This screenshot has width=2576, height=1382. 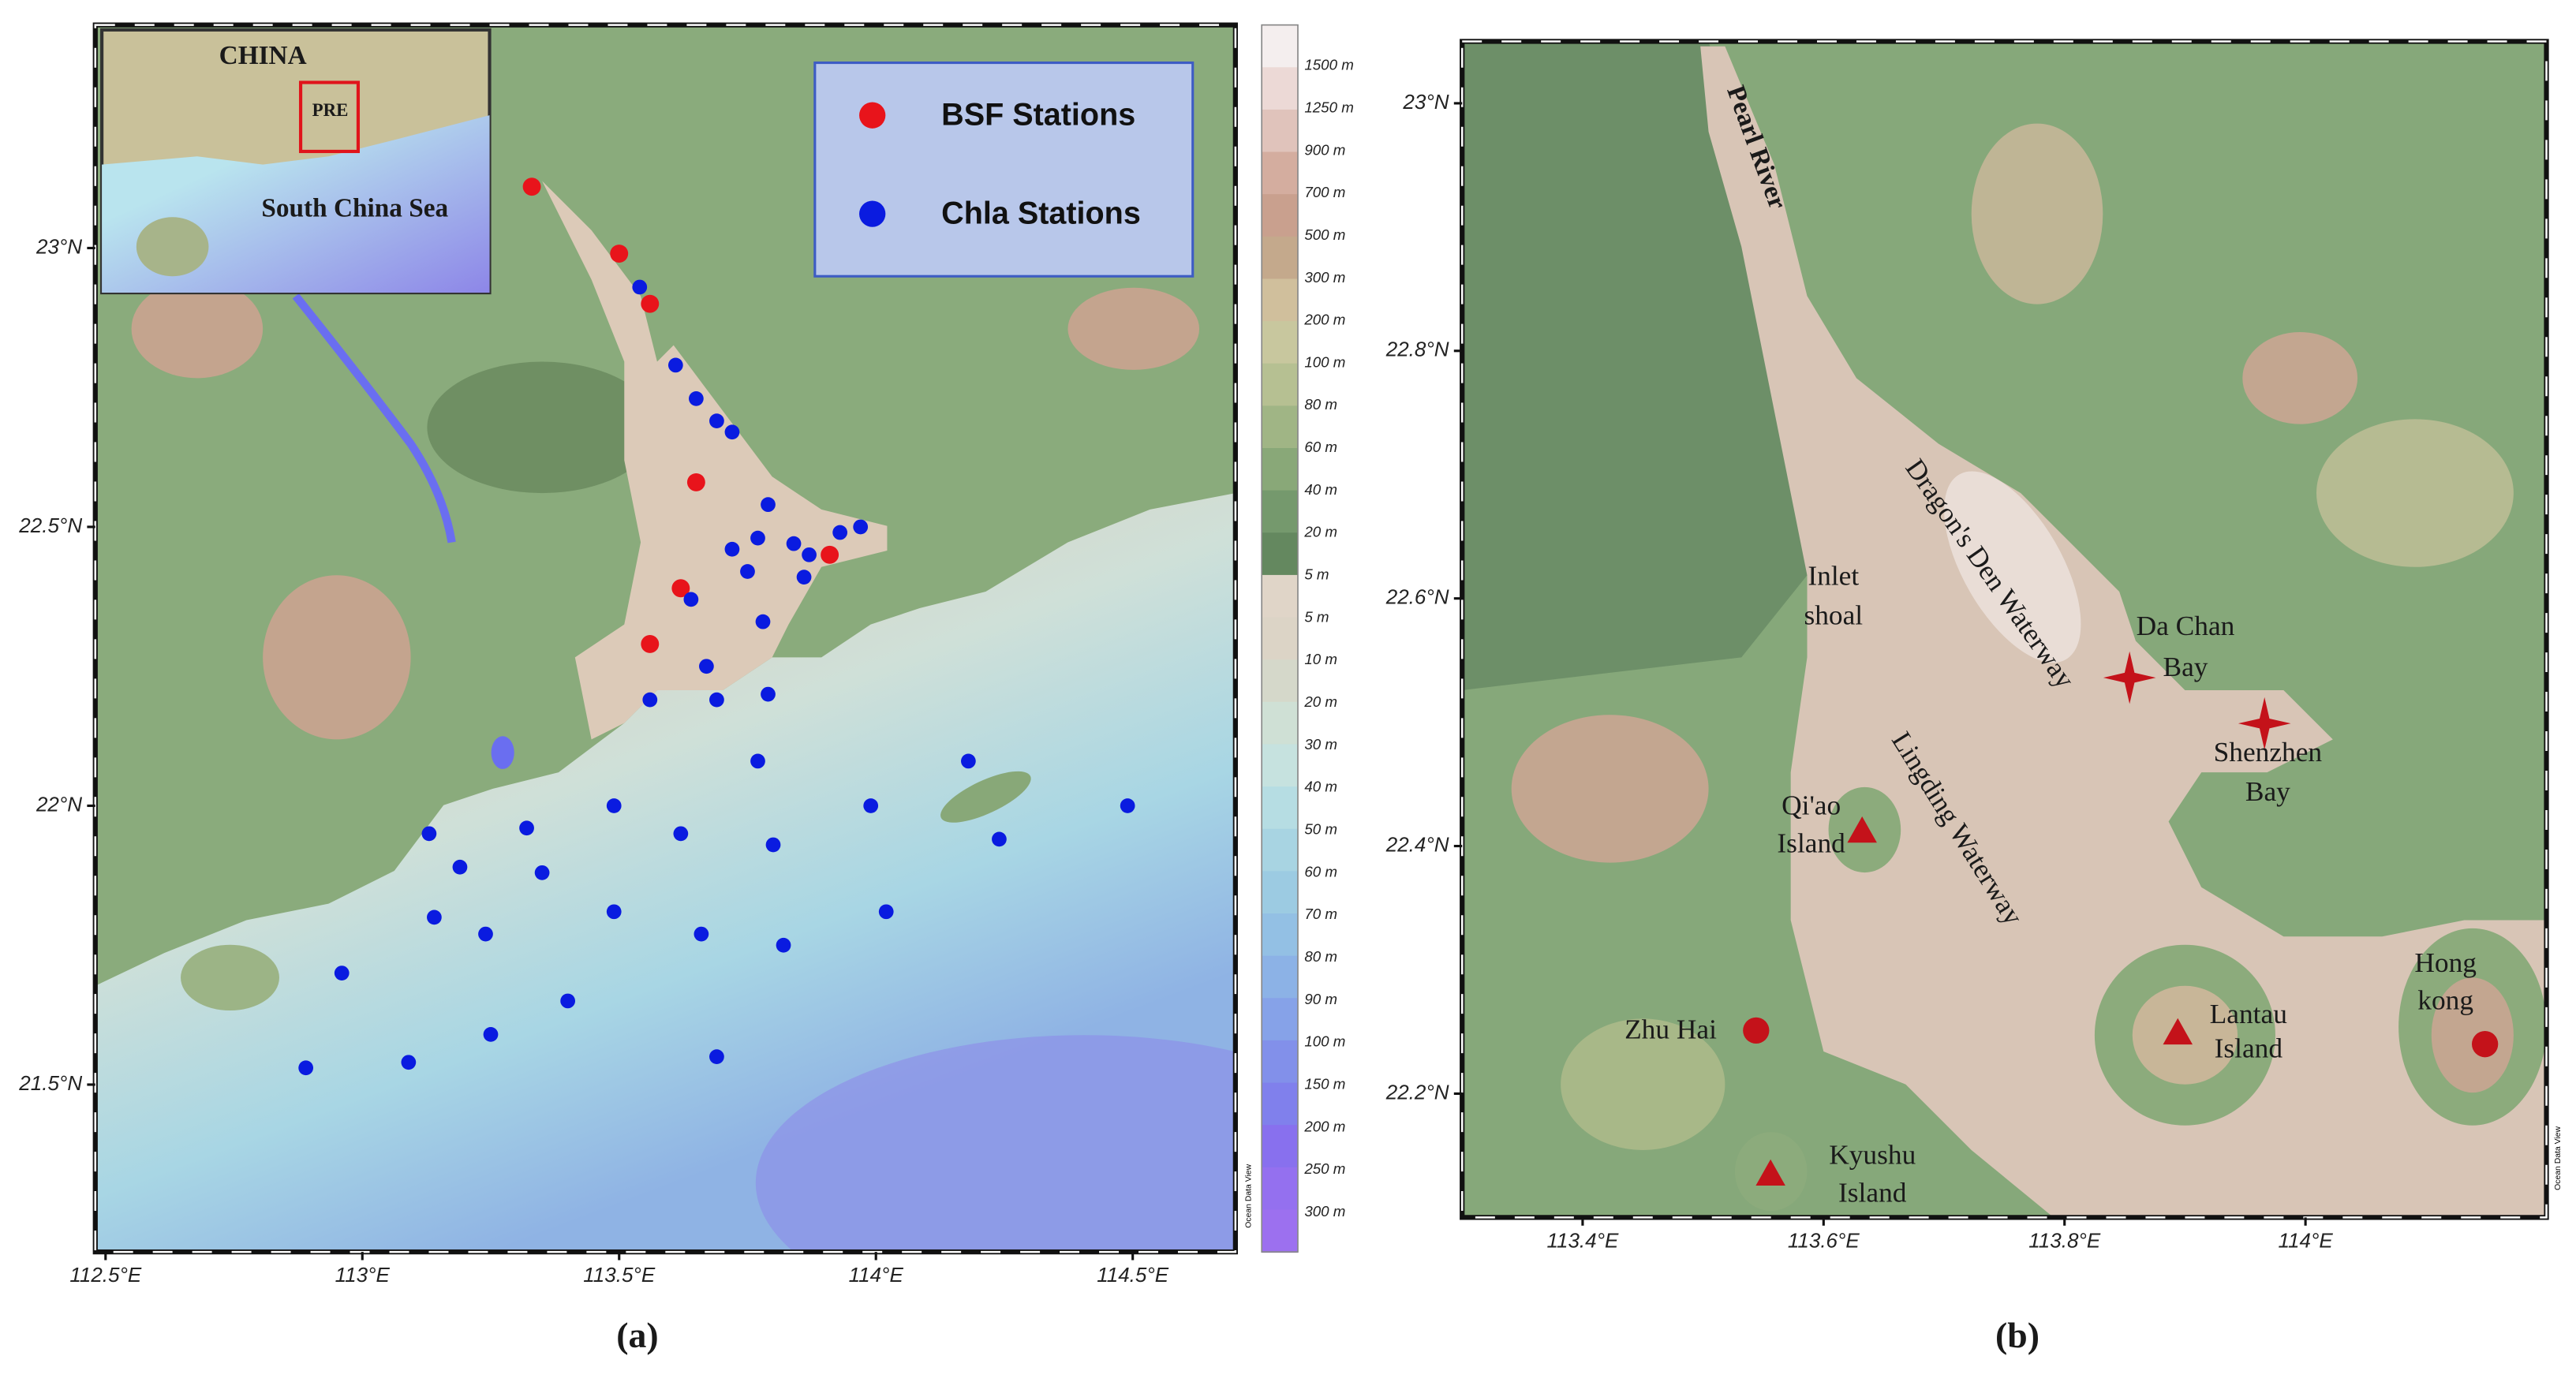 I want to click on x-tick-label: 113.5°E, so click(x=619, y=1275).